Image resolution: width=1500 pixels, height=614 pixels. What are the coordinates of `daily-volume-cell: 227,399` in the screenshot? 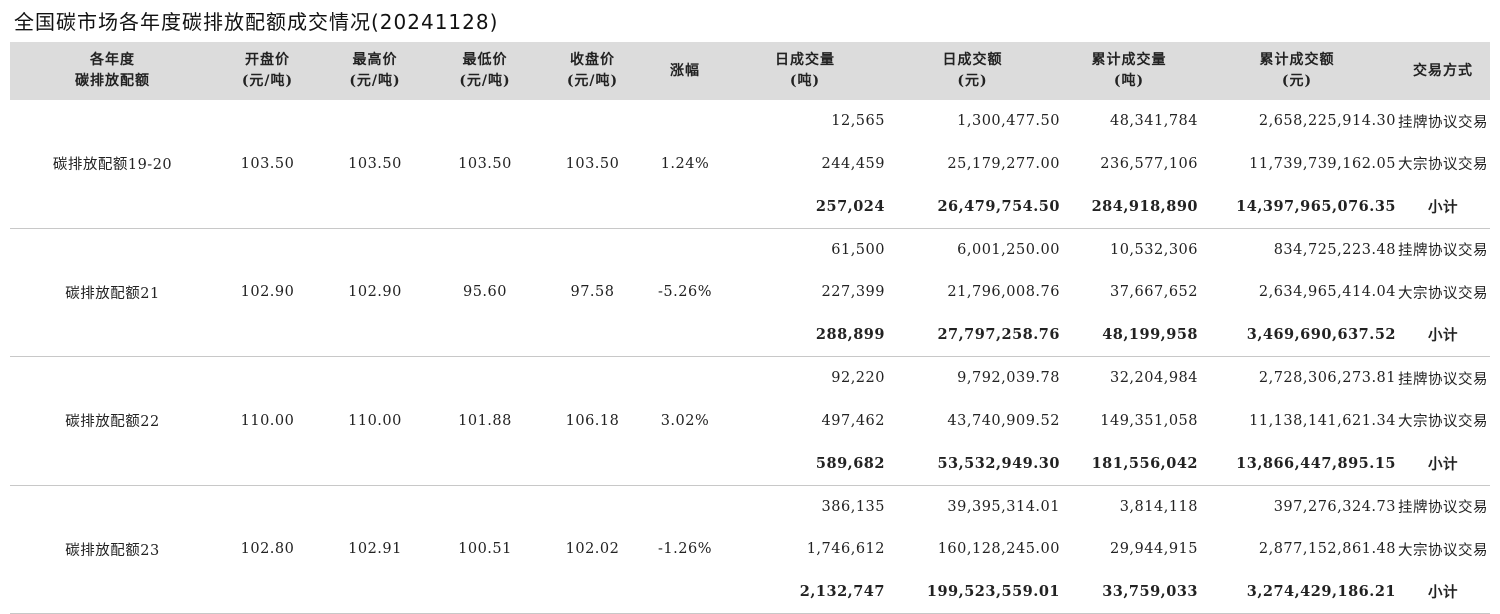 It's located at (853, 292).